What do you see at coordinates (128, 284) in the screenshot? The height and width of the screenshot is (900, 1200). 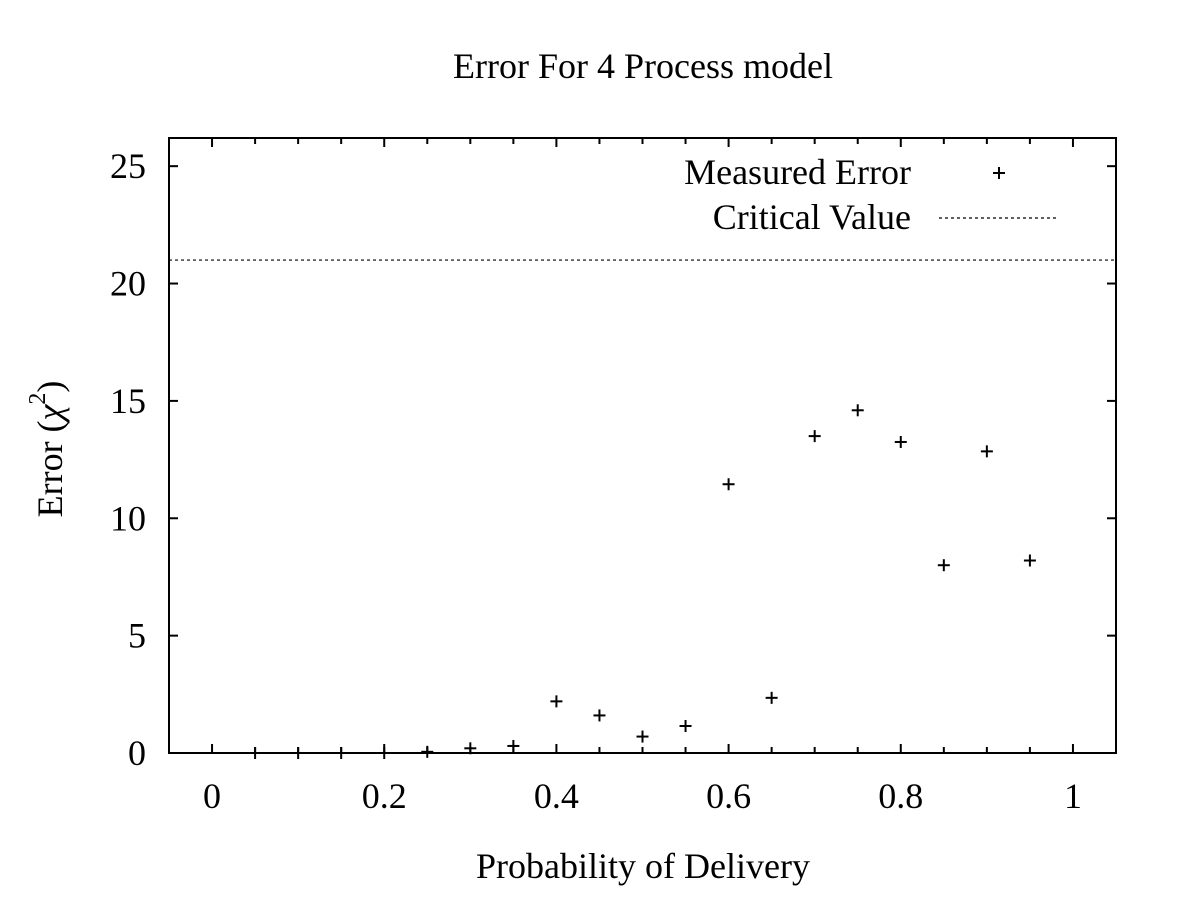 I see `y-tick-label: 20` at bounding box center [128, 284].